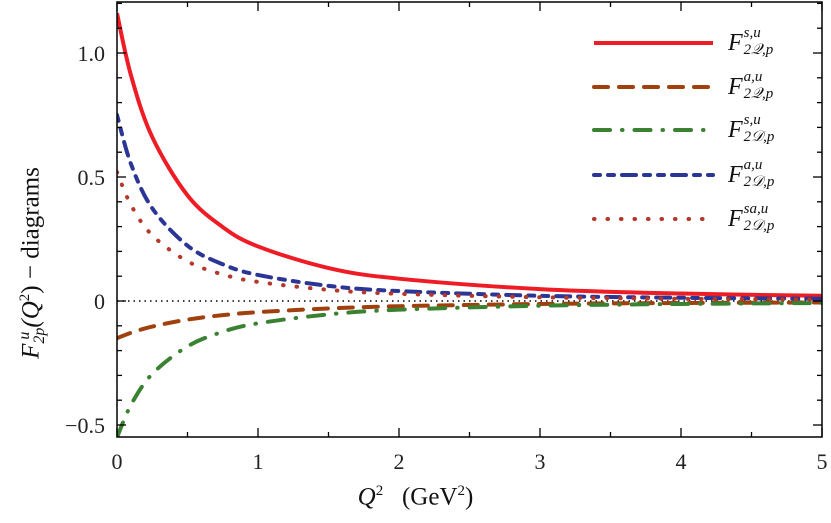  I want to click on x-label-symbol: Q, so click(366, 497).